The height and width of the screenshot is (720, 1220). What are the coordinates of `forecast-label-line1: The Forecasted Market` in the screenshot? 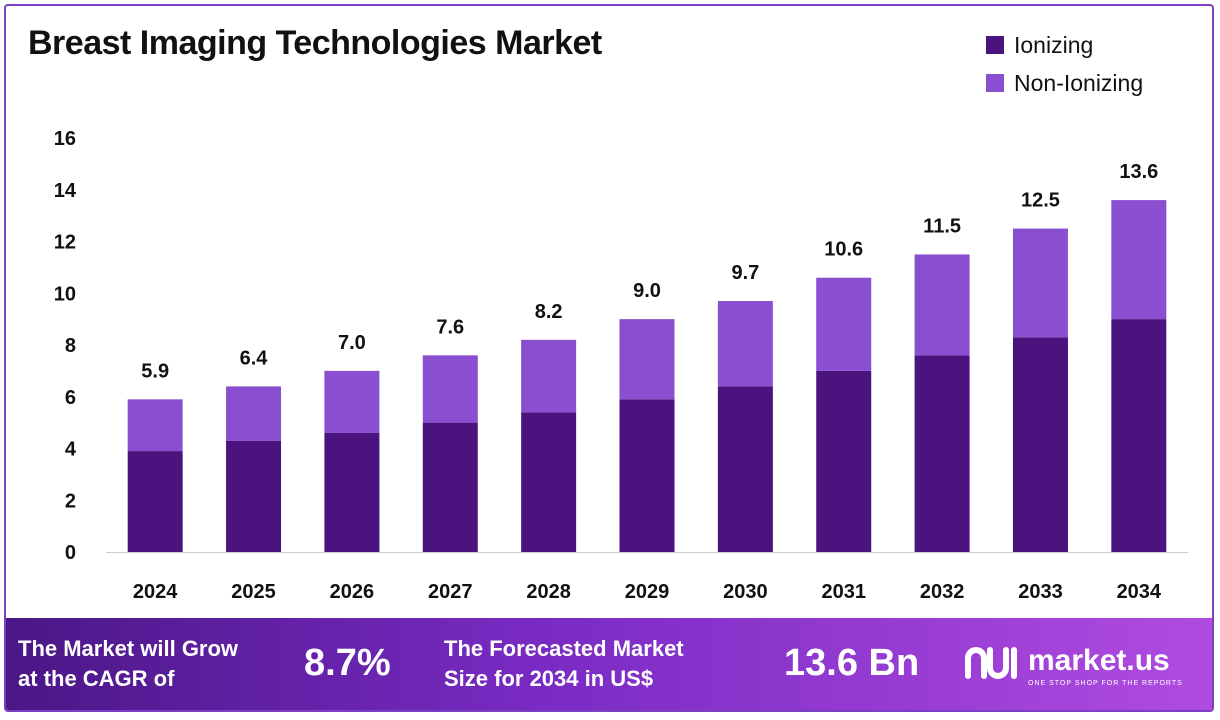 It's located at (564, 648).